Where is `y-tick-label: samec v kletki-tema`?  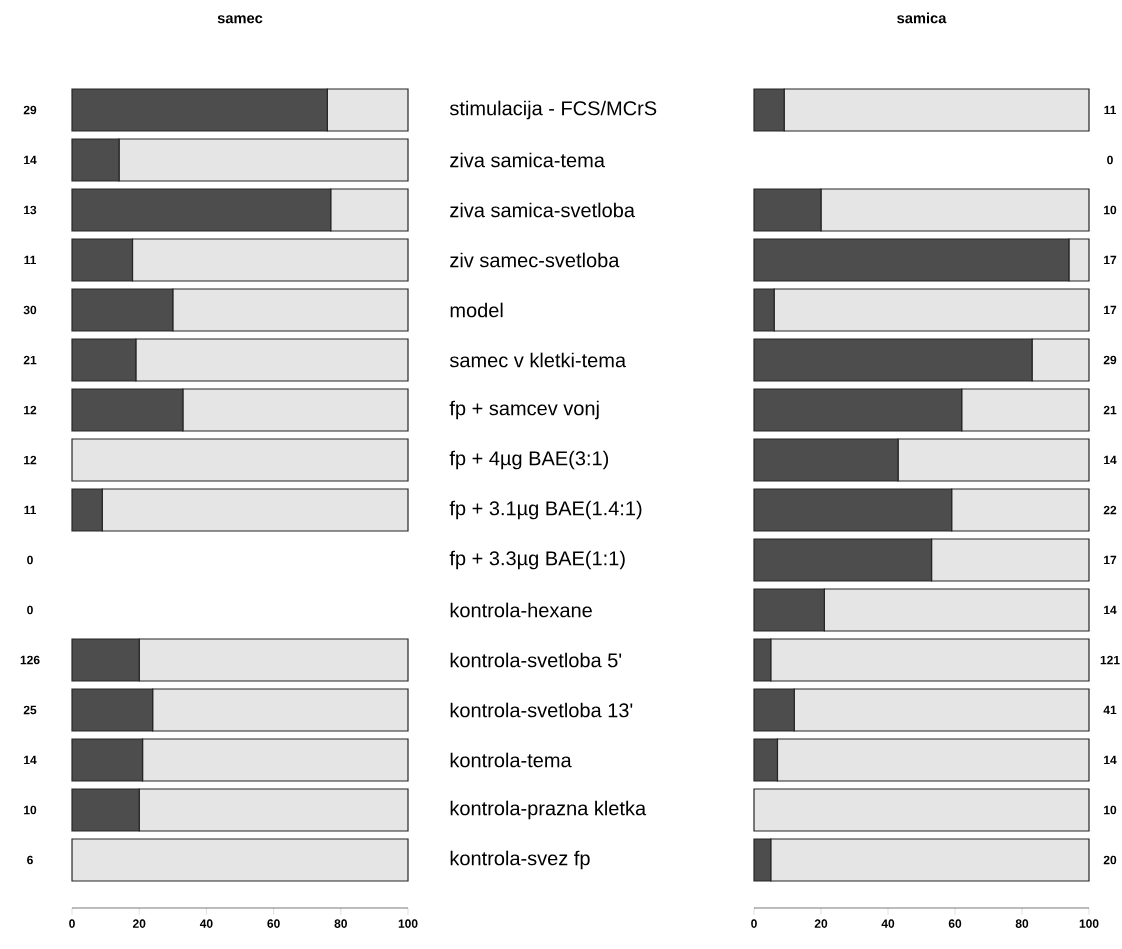 y-tick-label: samec v kletki-tema is located at coordinates (538, 360).